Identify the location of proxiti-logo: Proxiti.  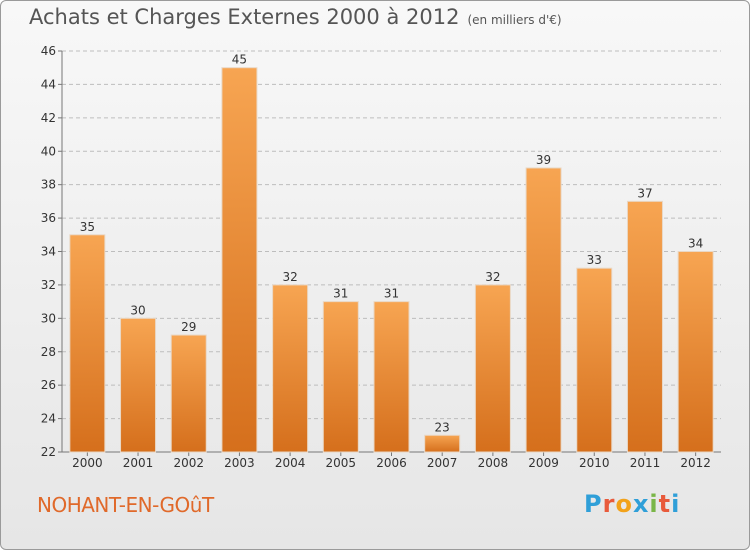
(632, 504).